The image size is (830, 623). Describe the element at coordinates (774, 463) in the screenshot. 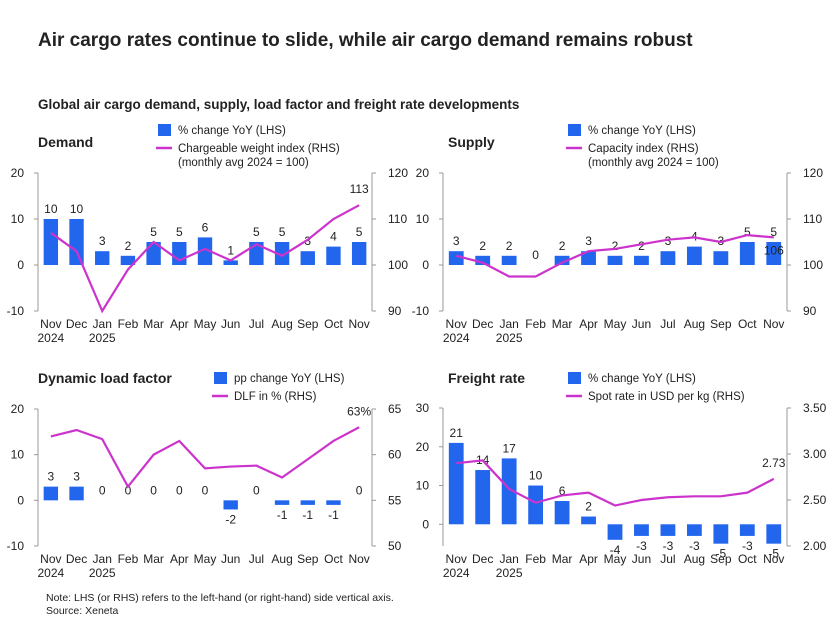

I see `line-label: 2.73` at that location.